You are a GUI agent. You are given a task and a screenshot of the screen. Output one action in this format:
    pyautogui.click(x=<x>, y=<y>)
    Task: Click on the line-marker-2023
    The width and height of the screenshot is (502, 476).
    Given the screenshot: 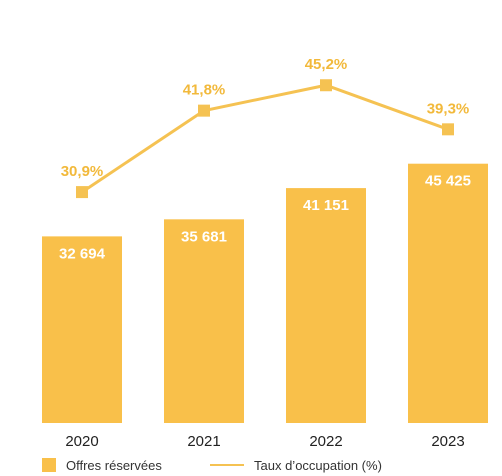 What is the action you would take?
    pyautogui.click(x=448, y=129)
    